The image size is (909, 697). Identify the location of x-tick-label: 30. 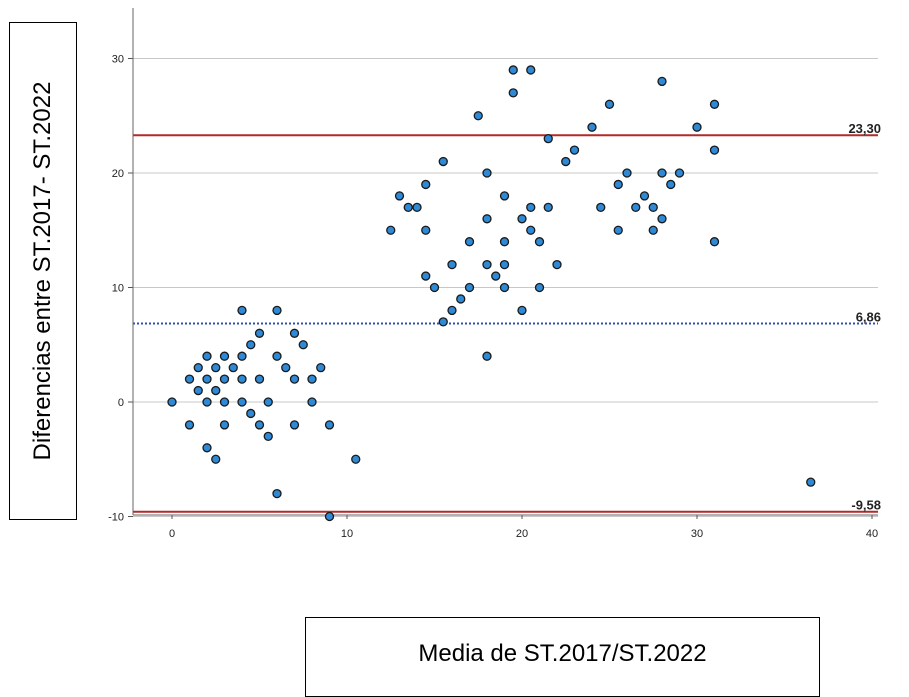
(697, 534).